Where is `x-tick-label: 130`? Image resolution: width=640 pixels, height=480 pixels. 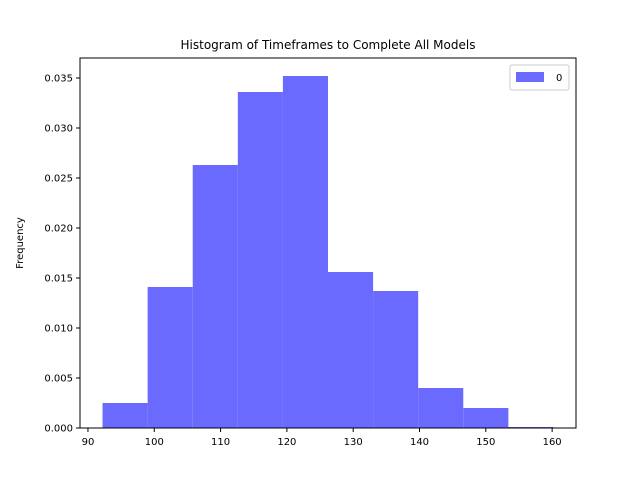
x-tick-label: 130 is located at coordinates (353, 442).